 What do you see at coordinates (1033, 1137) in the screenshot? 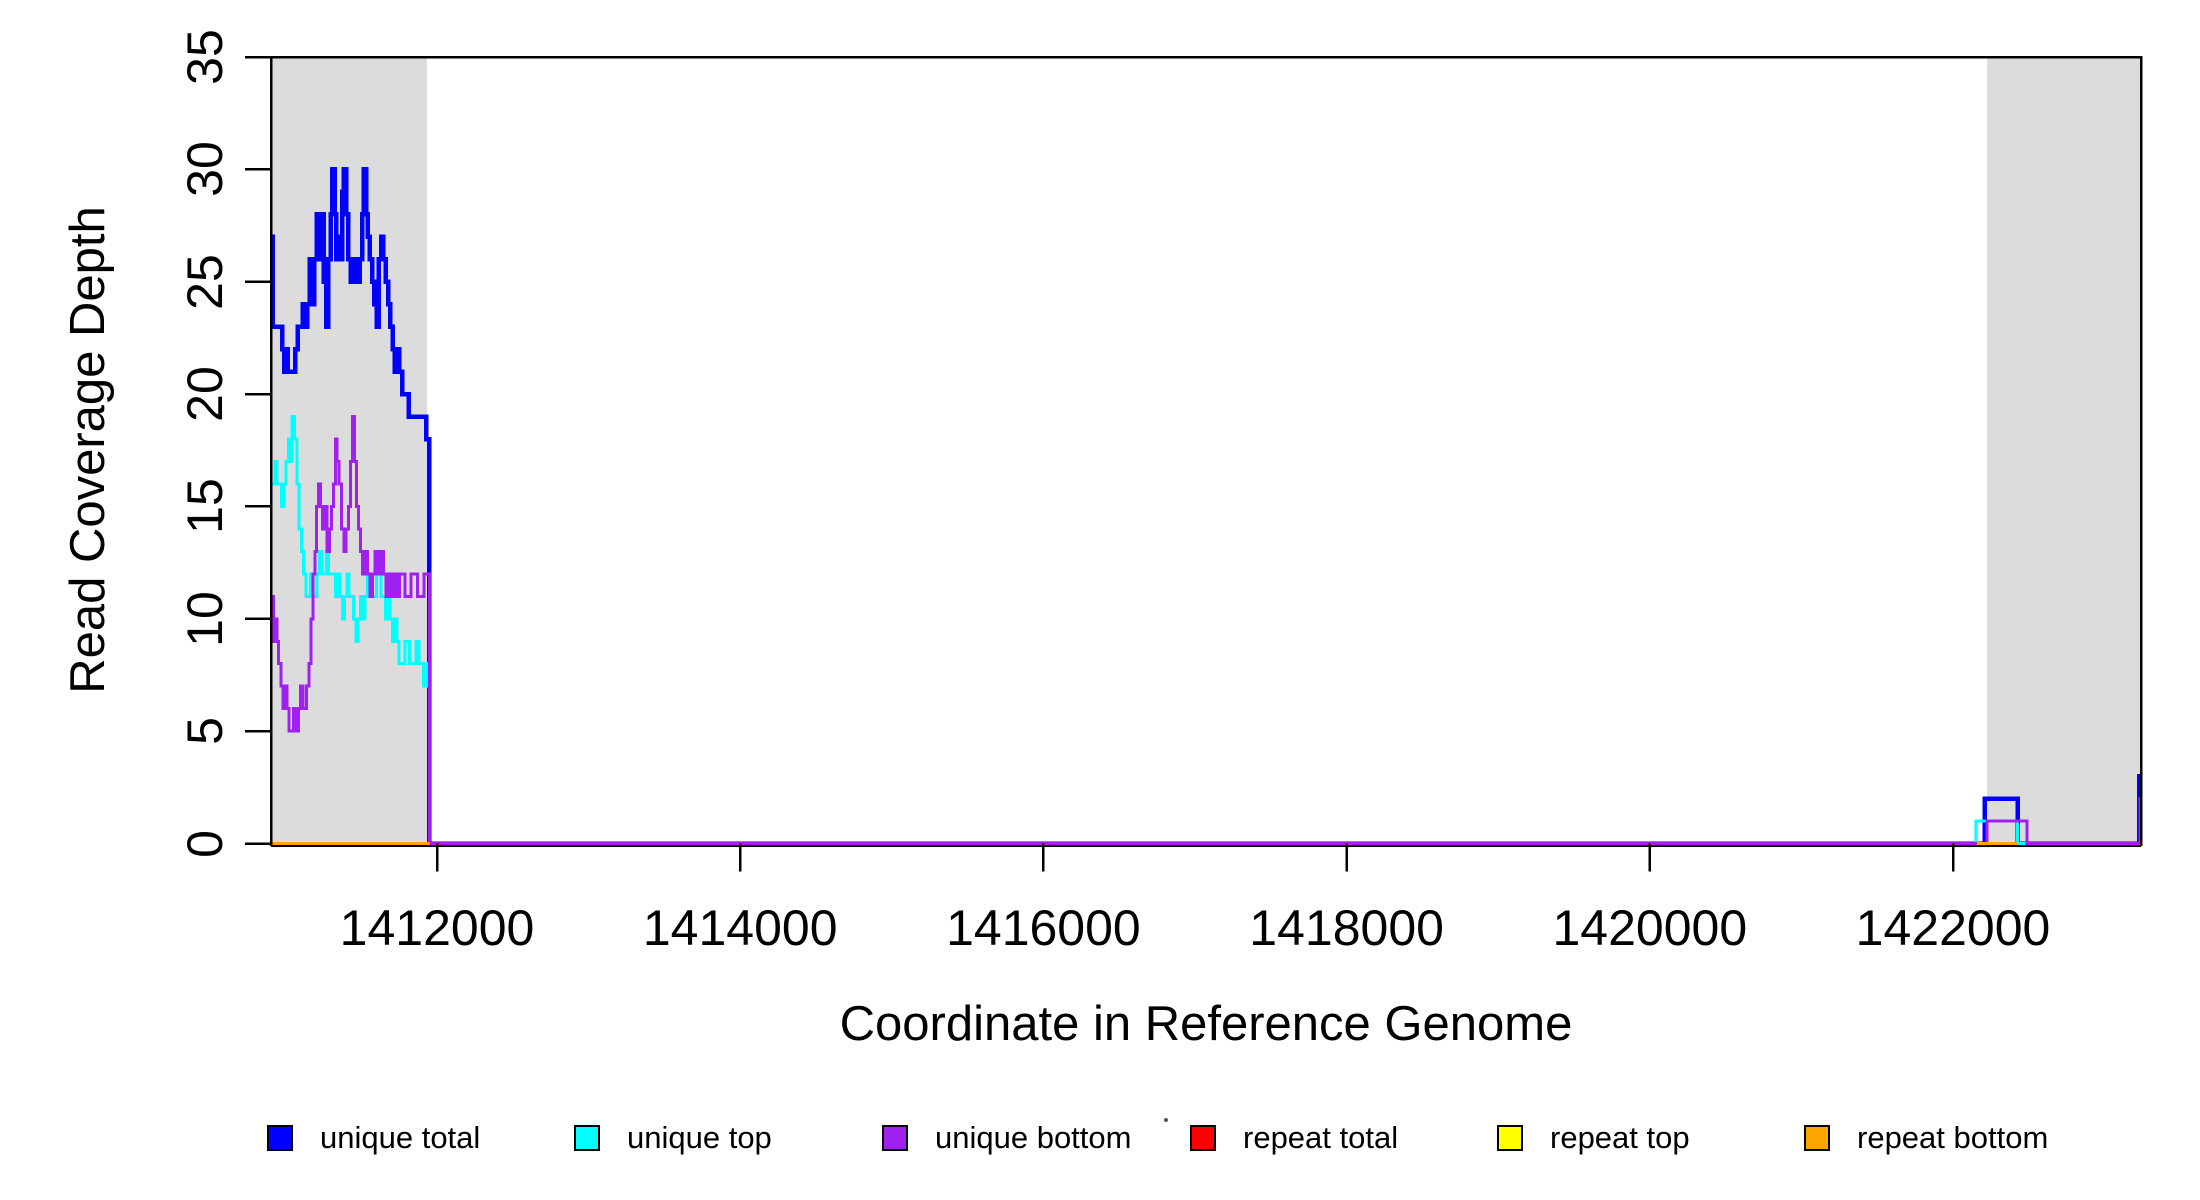
I see `legend-label: unique bottom` at bounding box center [1033, 1137].